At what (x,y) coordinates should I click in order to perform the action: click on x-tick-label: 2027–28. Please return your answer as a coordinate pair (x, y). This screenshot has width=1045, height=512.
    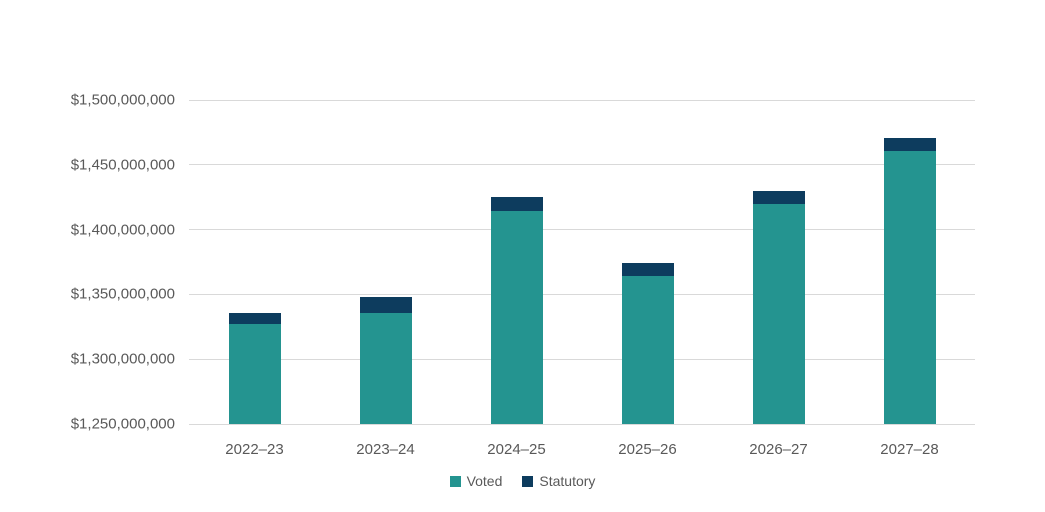
    Looking at the image, I should click on (909, 449).